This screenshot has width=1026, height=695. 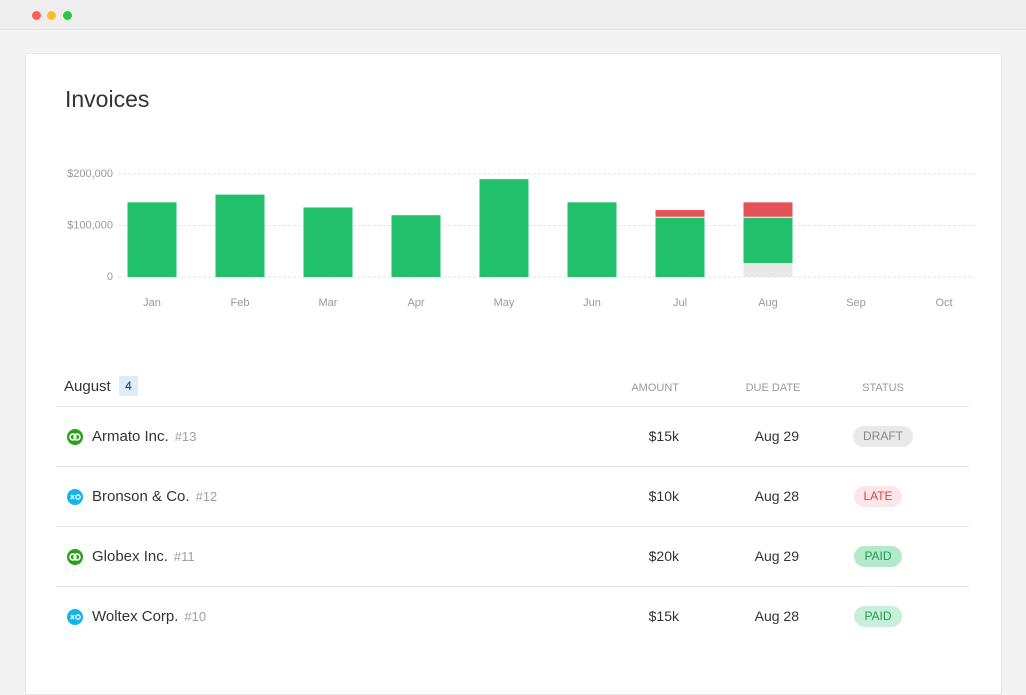 I want to click on client-name: Bronson & Co. #12, so click(x=154, y=496).